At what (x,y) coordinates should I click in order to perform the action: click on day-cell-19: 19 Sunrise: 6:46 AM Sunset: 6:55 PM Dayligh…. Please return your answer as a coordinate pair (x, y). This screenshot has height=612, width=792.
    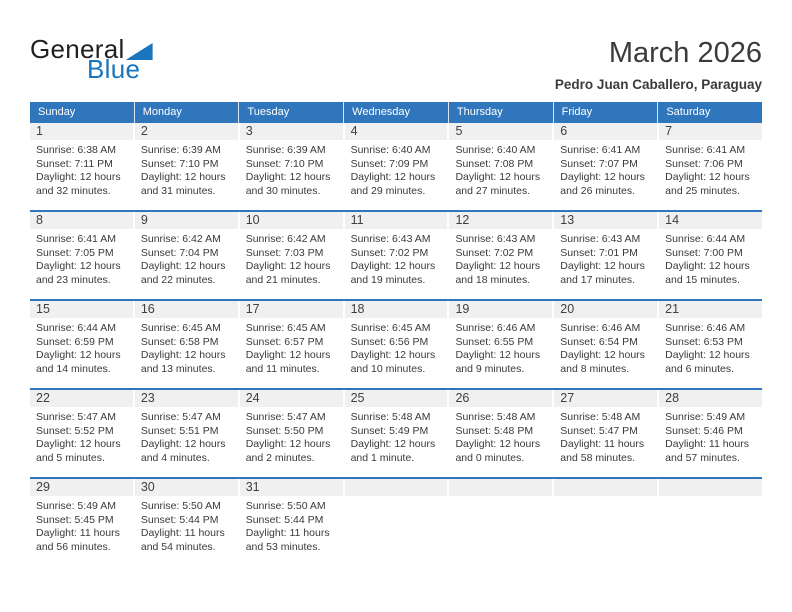
    Looking at the image, I should click on (501, 344).